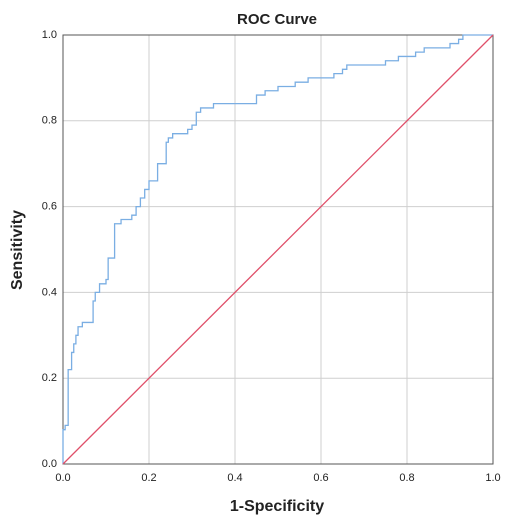 Image resolution: width=509 pixels, height=528 pixels. What do you see at coordinates (406, 478) in the screenshot?
I see `x-tick-label: 0.8` at bounding box center [406, 478].